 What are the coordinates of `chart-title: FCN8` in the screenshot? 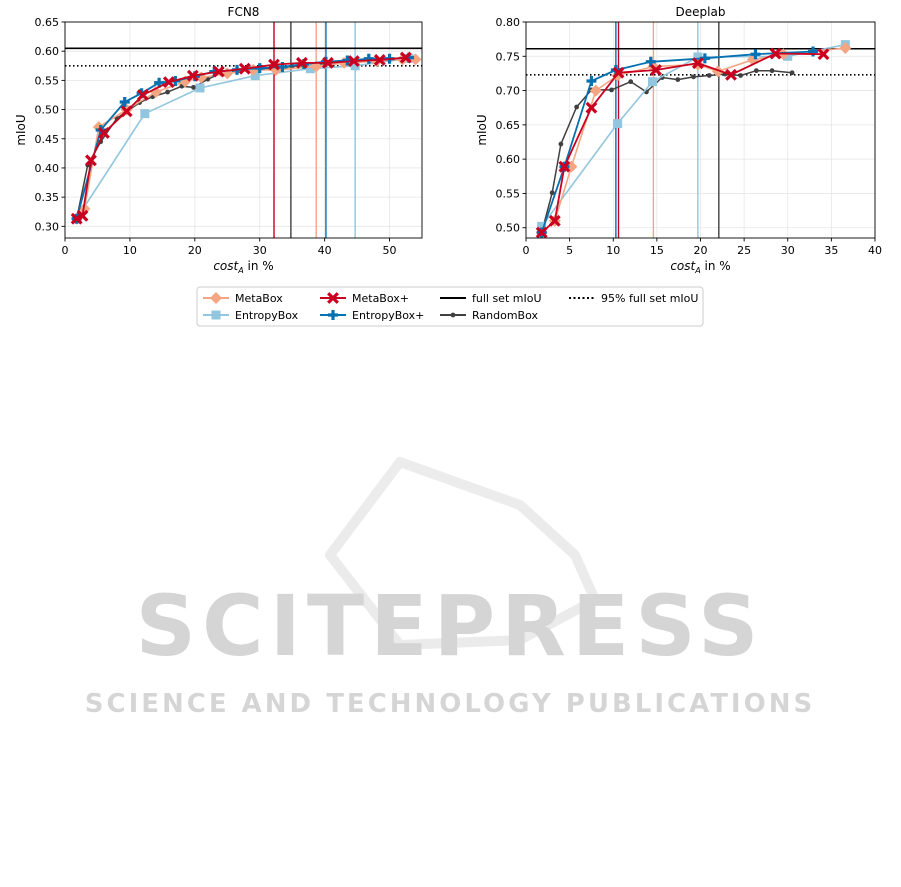 It's located at (244, 12).